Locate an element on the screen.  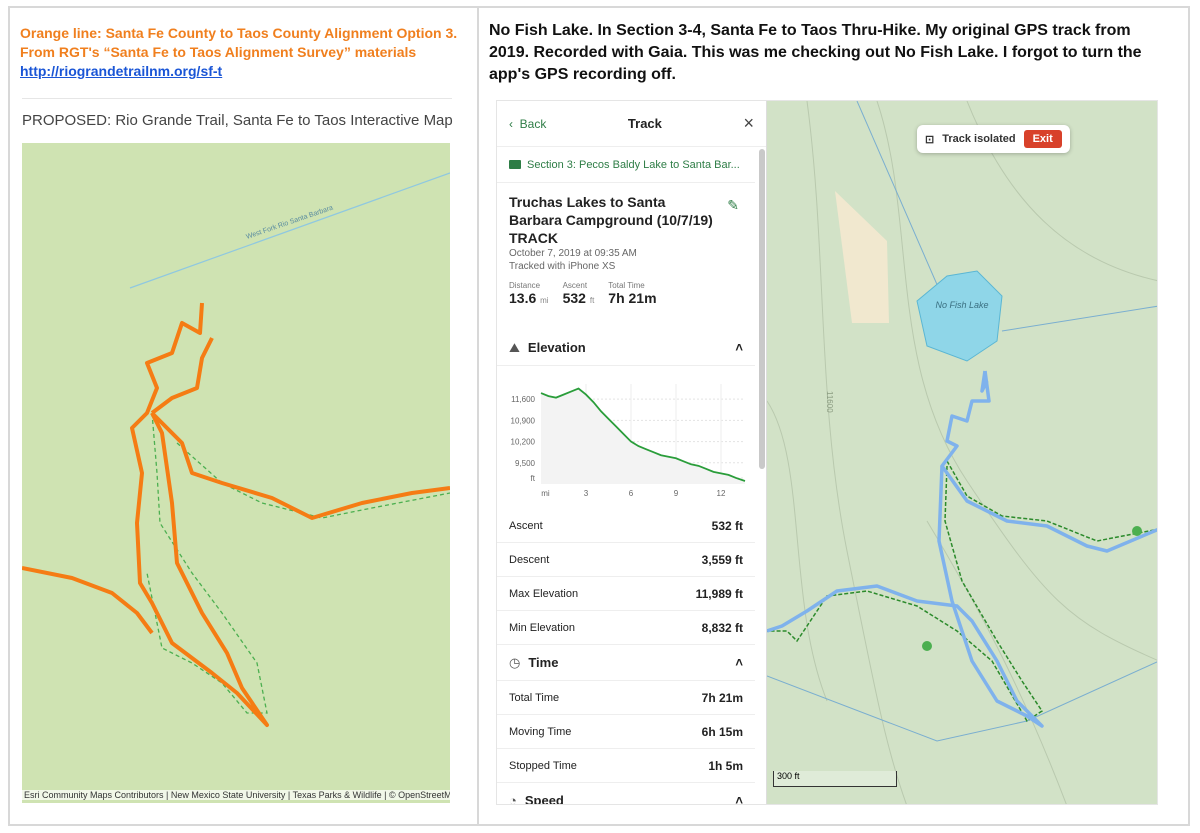
row-label: Moving Time is located at coordinates (540, 731).